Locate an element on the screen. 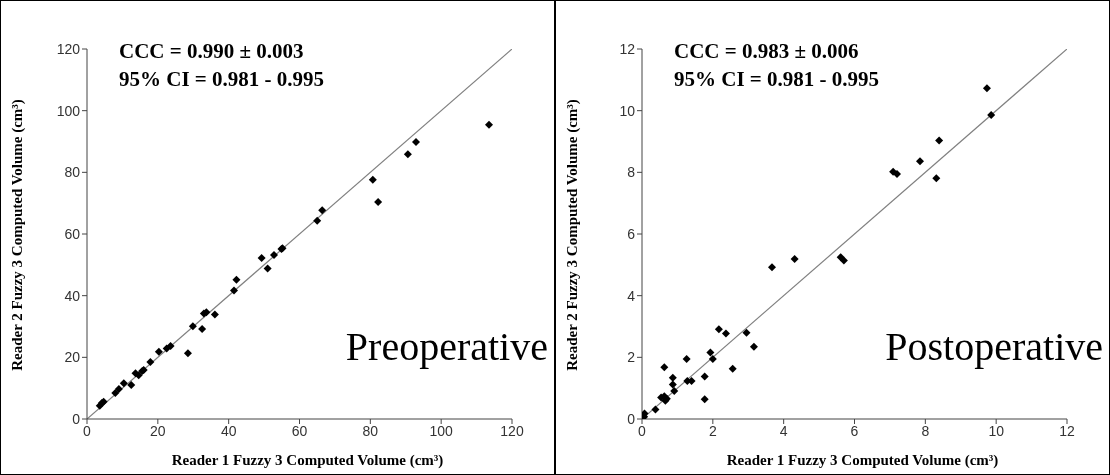 The width and height of the screenshot is (1110, 475). y-tick-label: 2 is located at coordinates (631, 357).